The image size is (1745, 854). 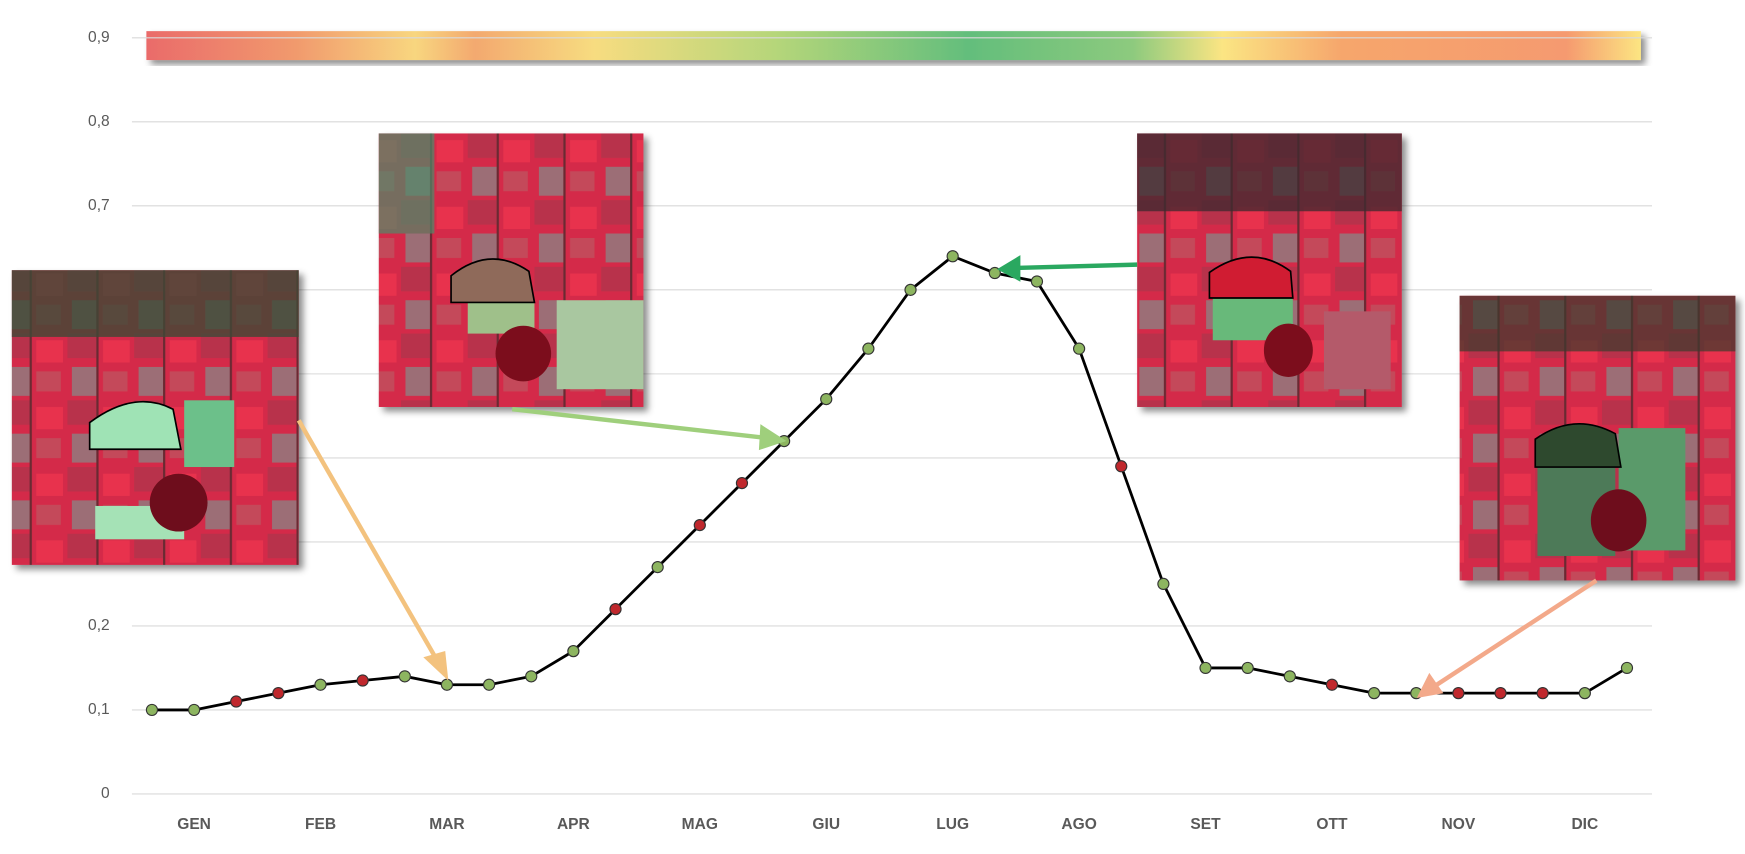 I want to click on x-tick-label: SET, so click(x=1205, y=824).